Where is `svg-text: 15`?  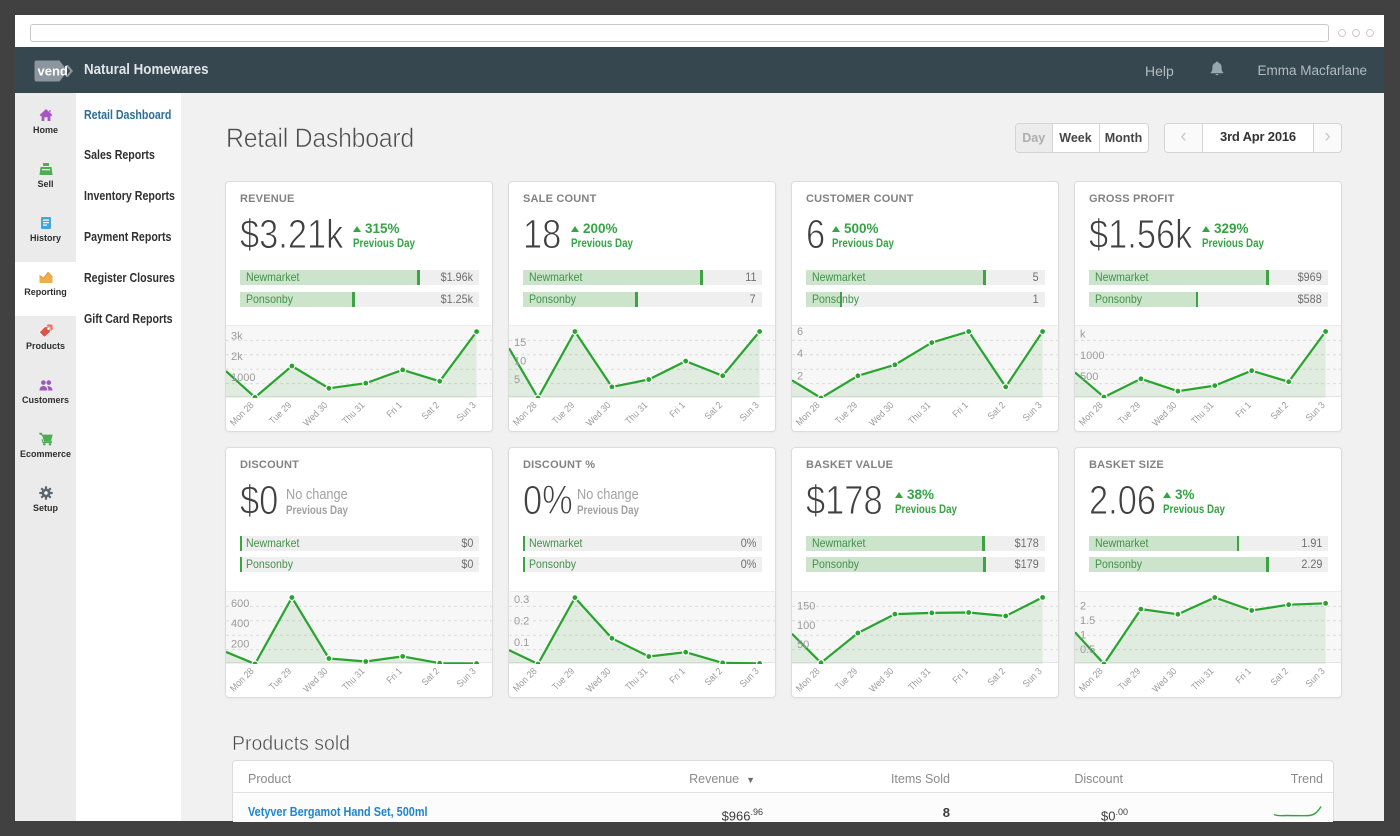 svg-text: 15 is located at coordinates (520, 343).